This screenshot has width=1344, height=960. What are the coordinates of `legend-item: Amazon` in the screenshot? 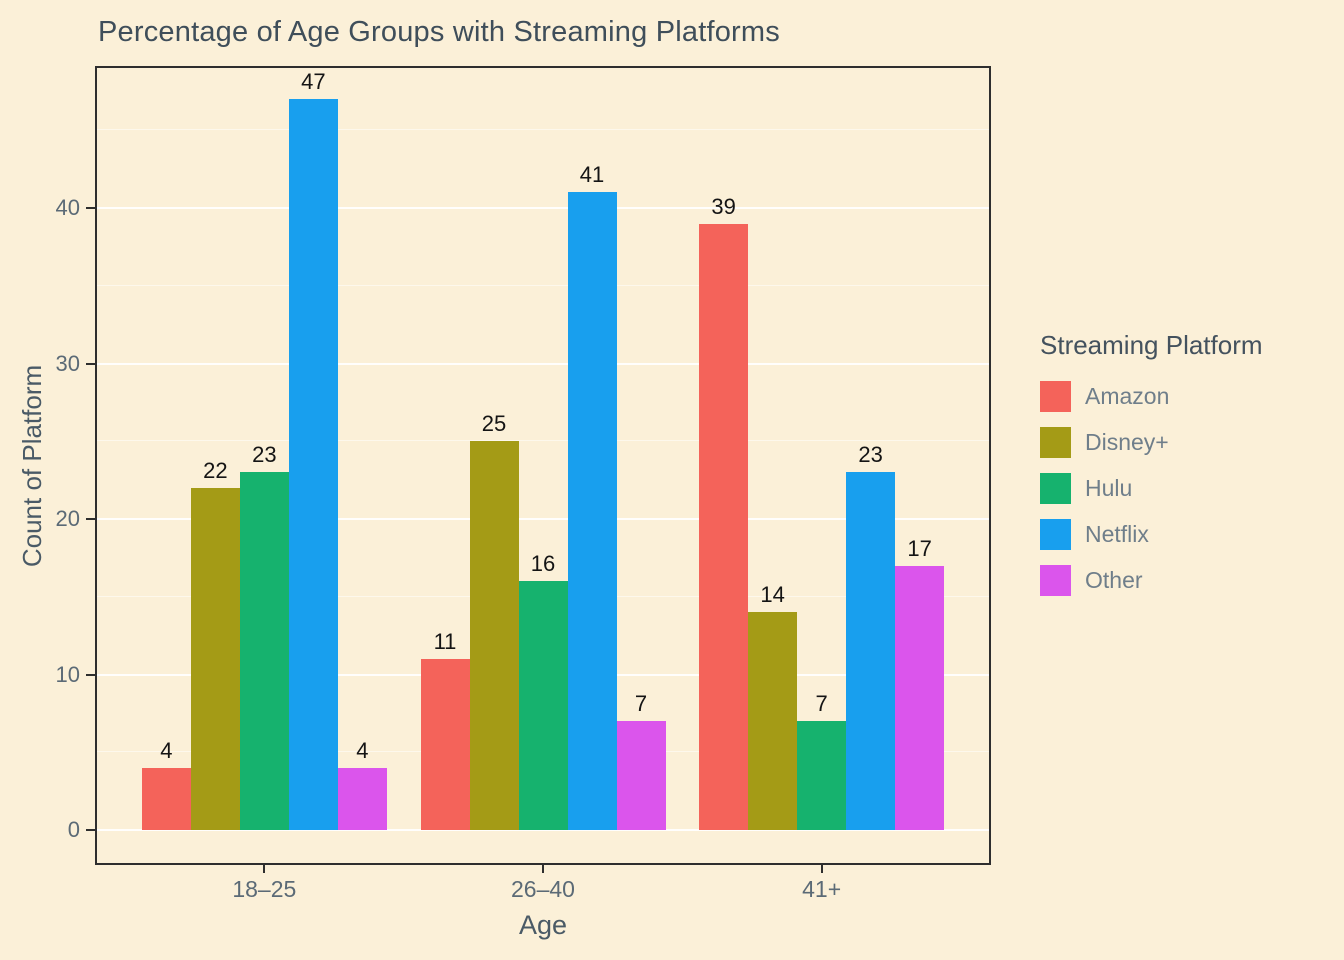 It's located at (1151, 396).